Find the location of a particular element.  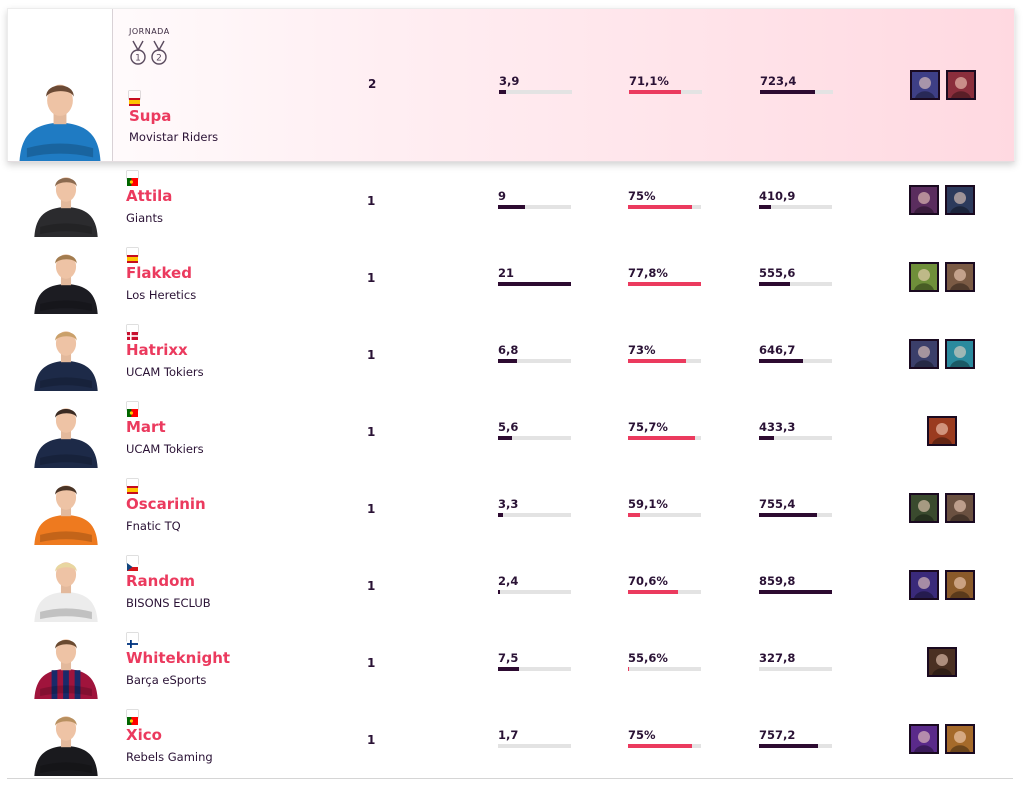

player-row: Random BISONS ECLUB 1 2,4 70,6% 859,8 is located at coordinates (510, 586).